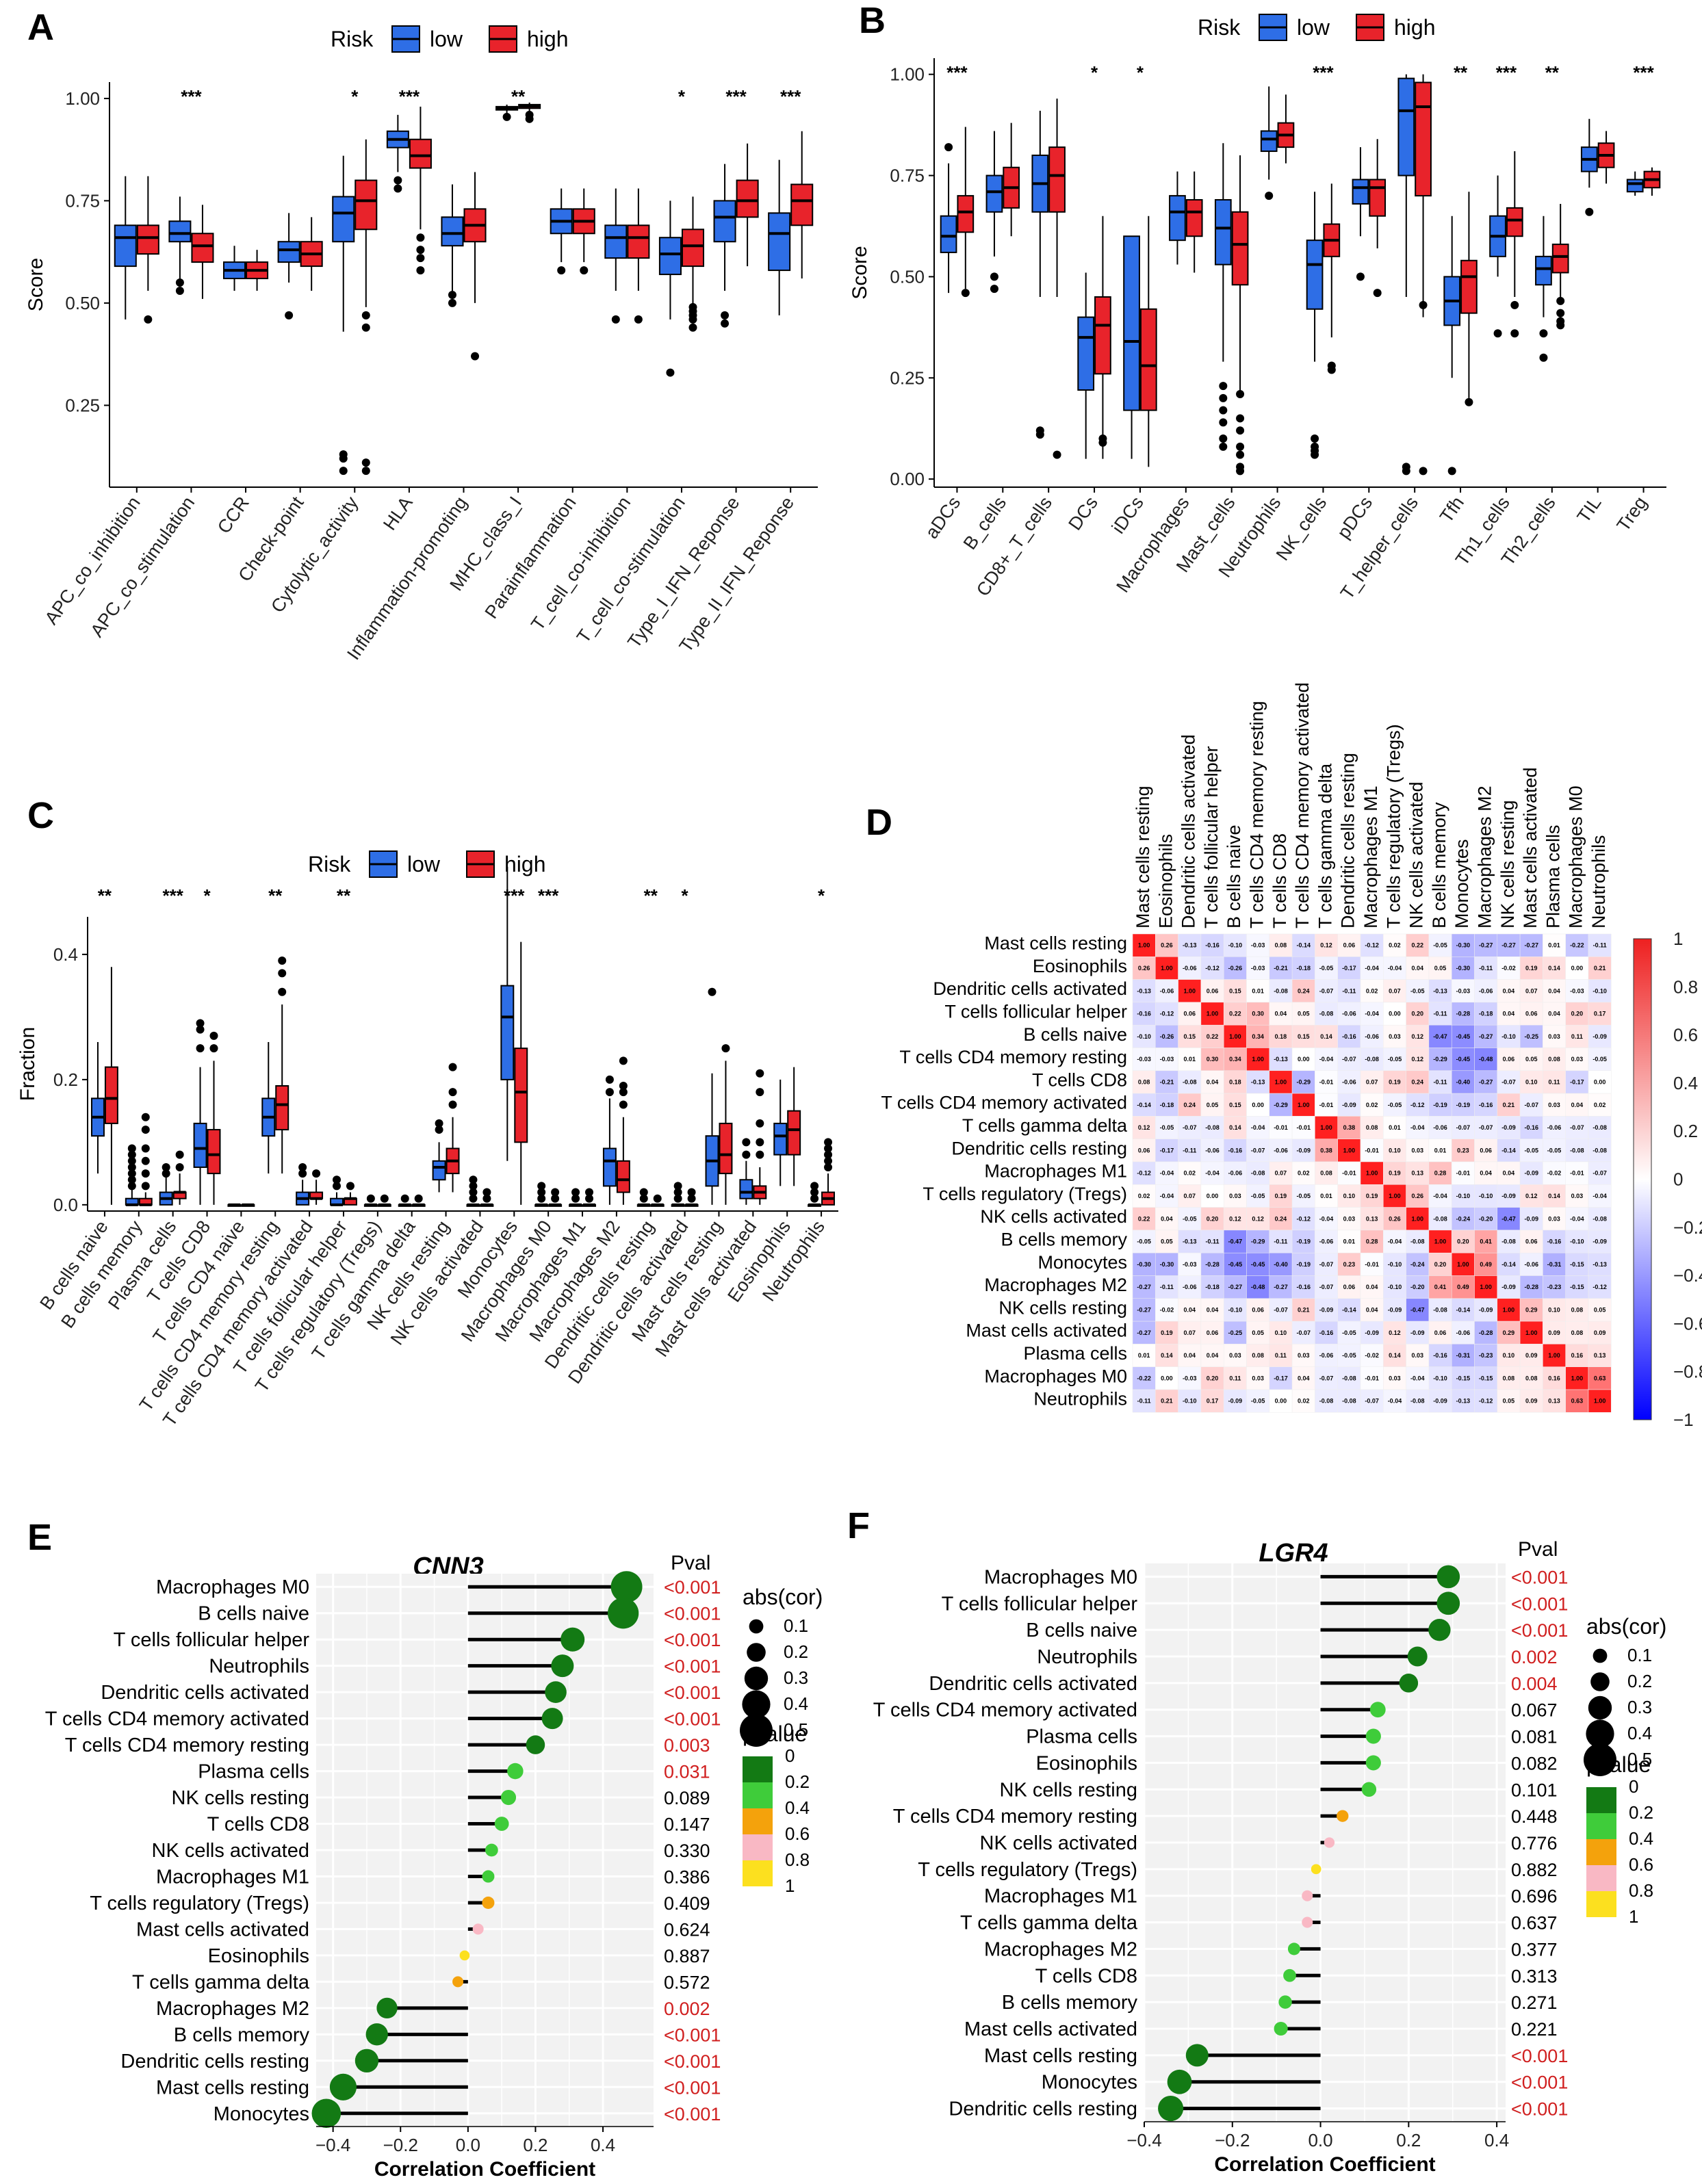 This screenshot has width=1702, height=2184. Describe the element at coordinates (1294, 1553) in the screenshot. I see `gene-title: LGR4` at that location.